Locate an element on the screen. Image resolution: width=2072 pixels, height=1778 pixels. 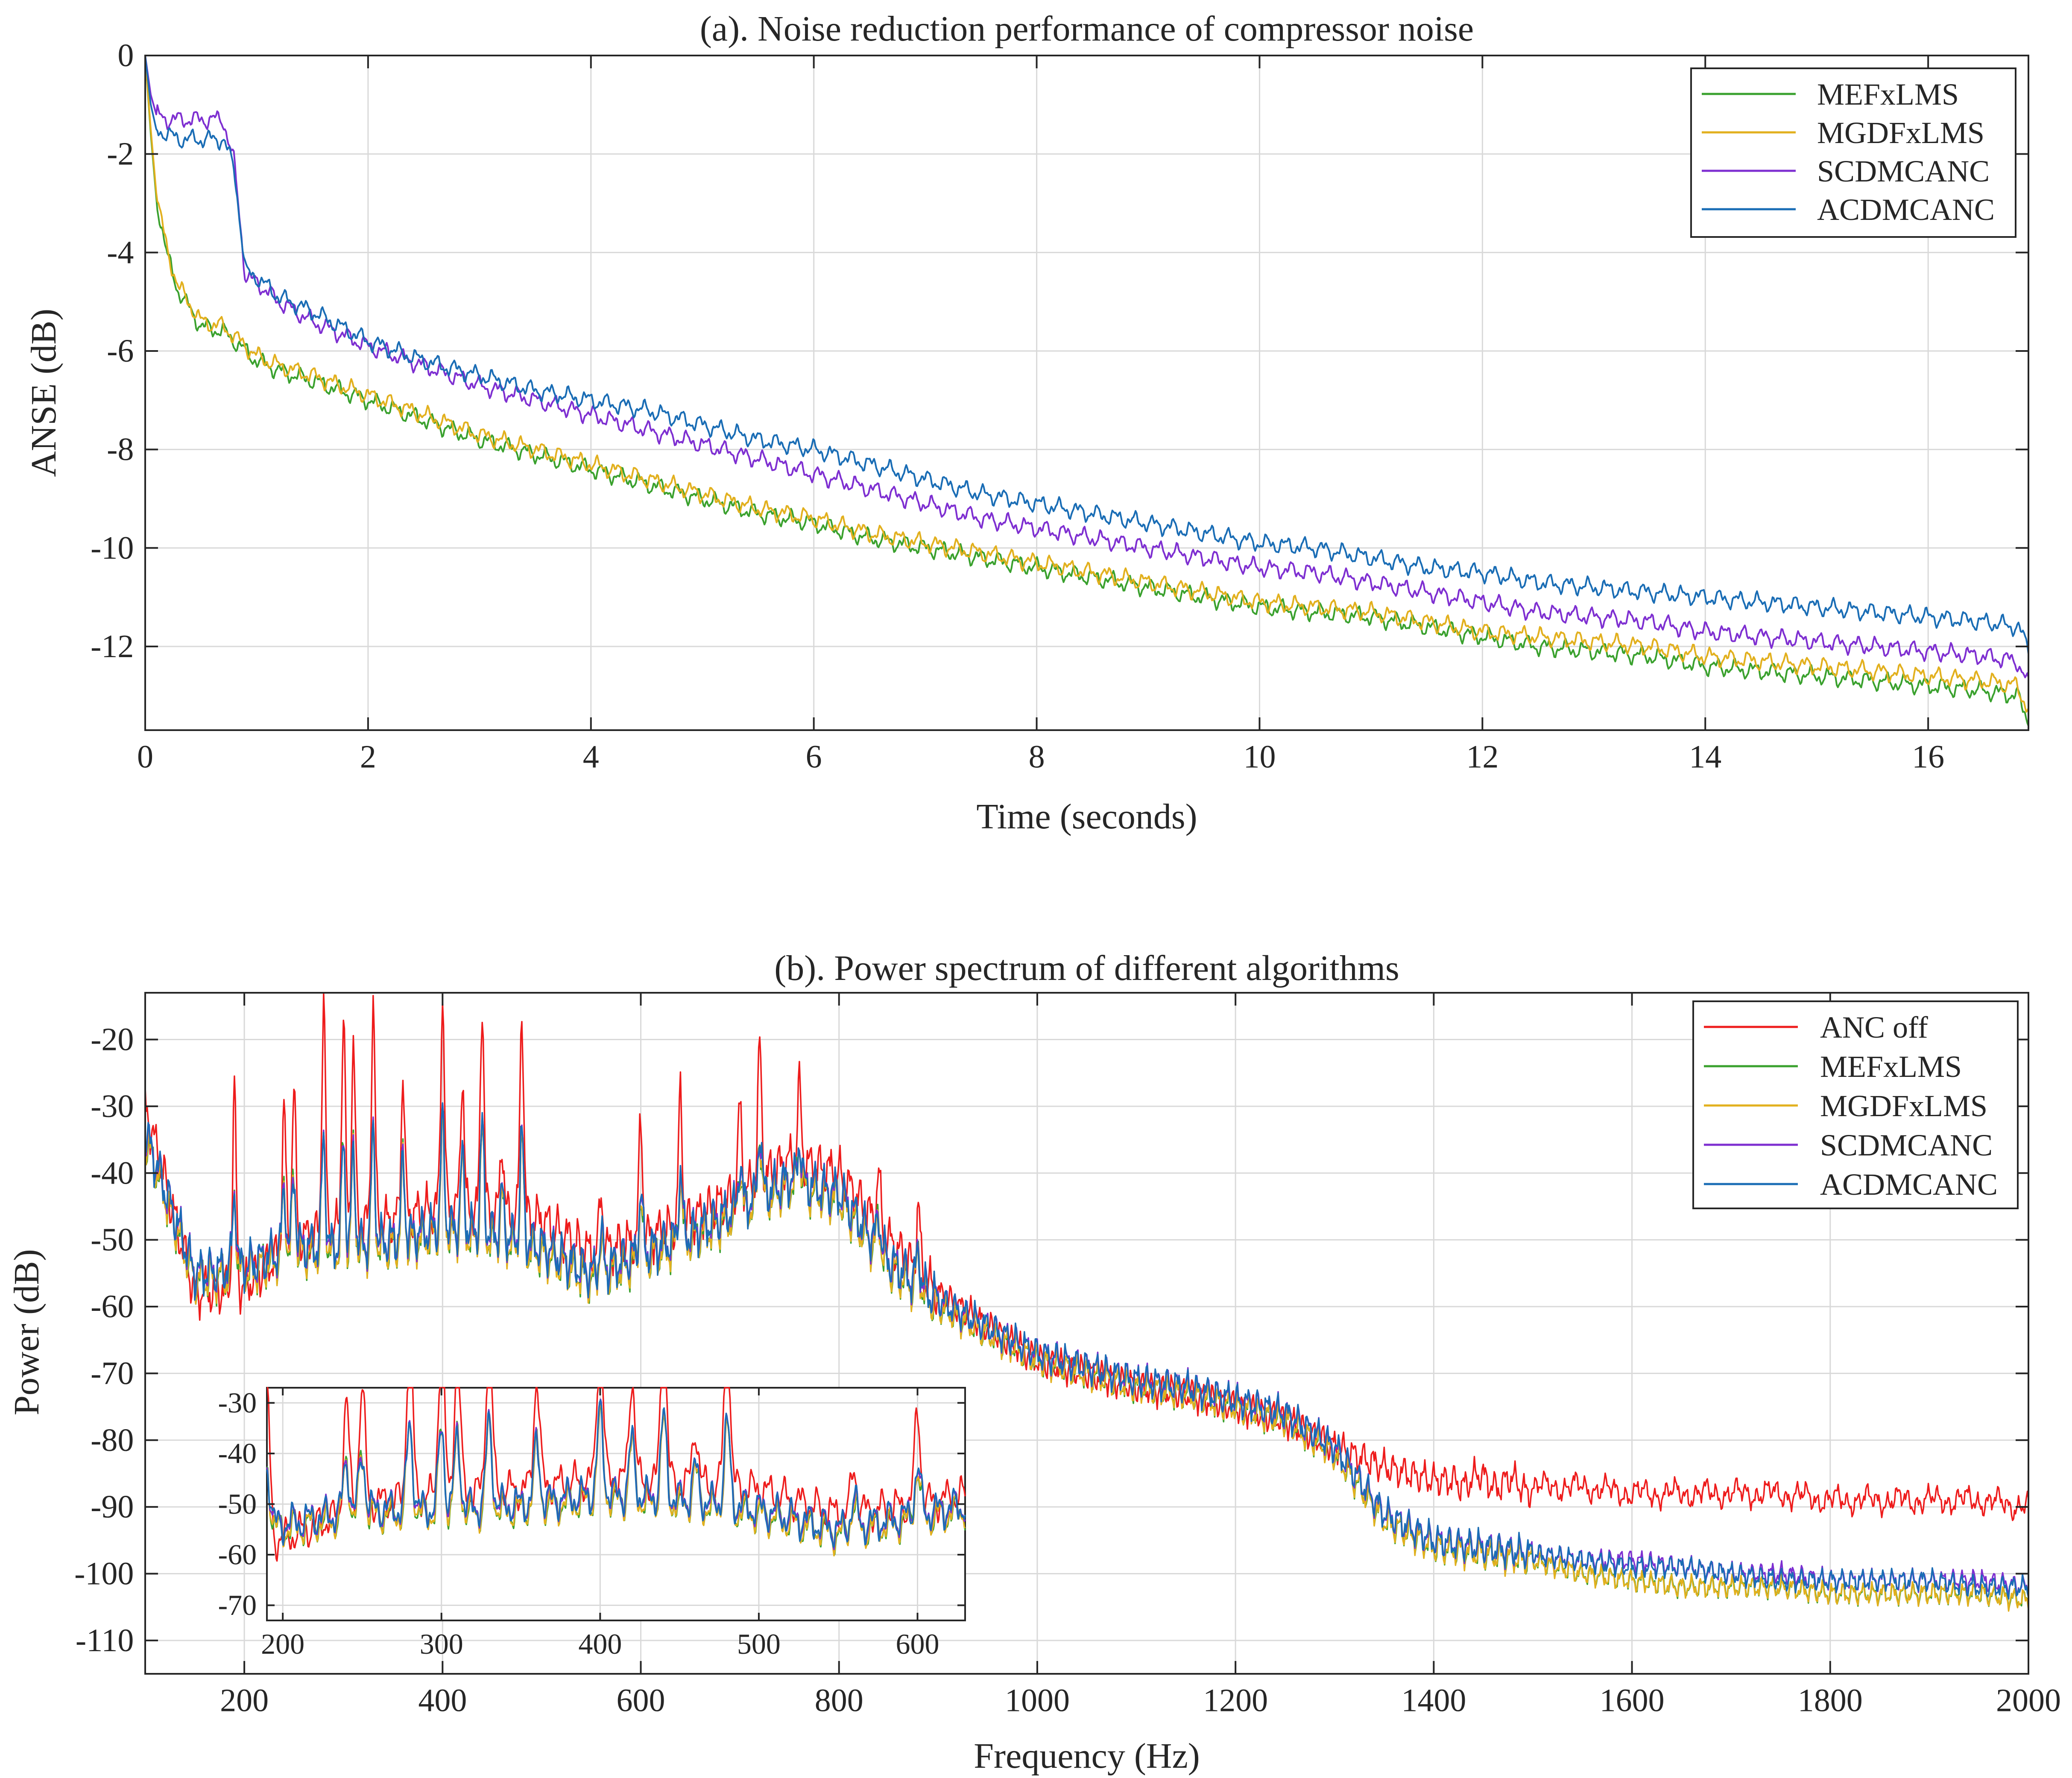
b-x-tick-label-1200: 1200 is located at coordinates (1235, 1700).